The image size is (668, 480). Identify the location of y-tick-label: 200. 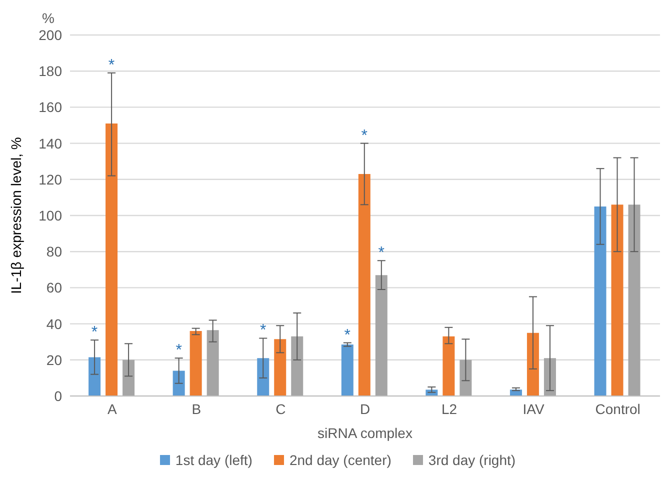
(50, 34).